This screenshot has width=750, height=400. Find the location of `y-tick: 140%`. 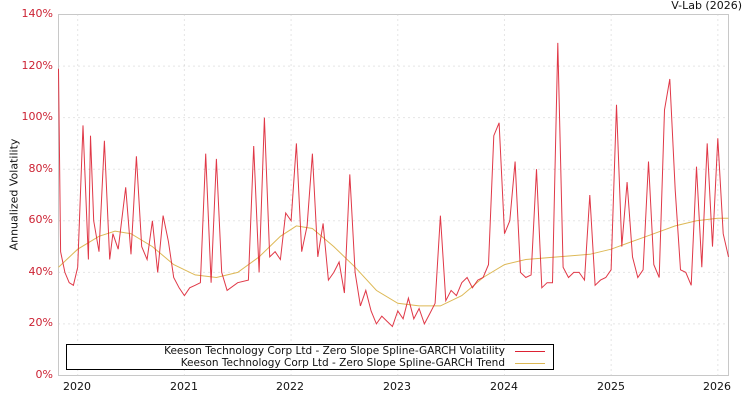

y-tick: 140% is located at coordinates (37, 13).